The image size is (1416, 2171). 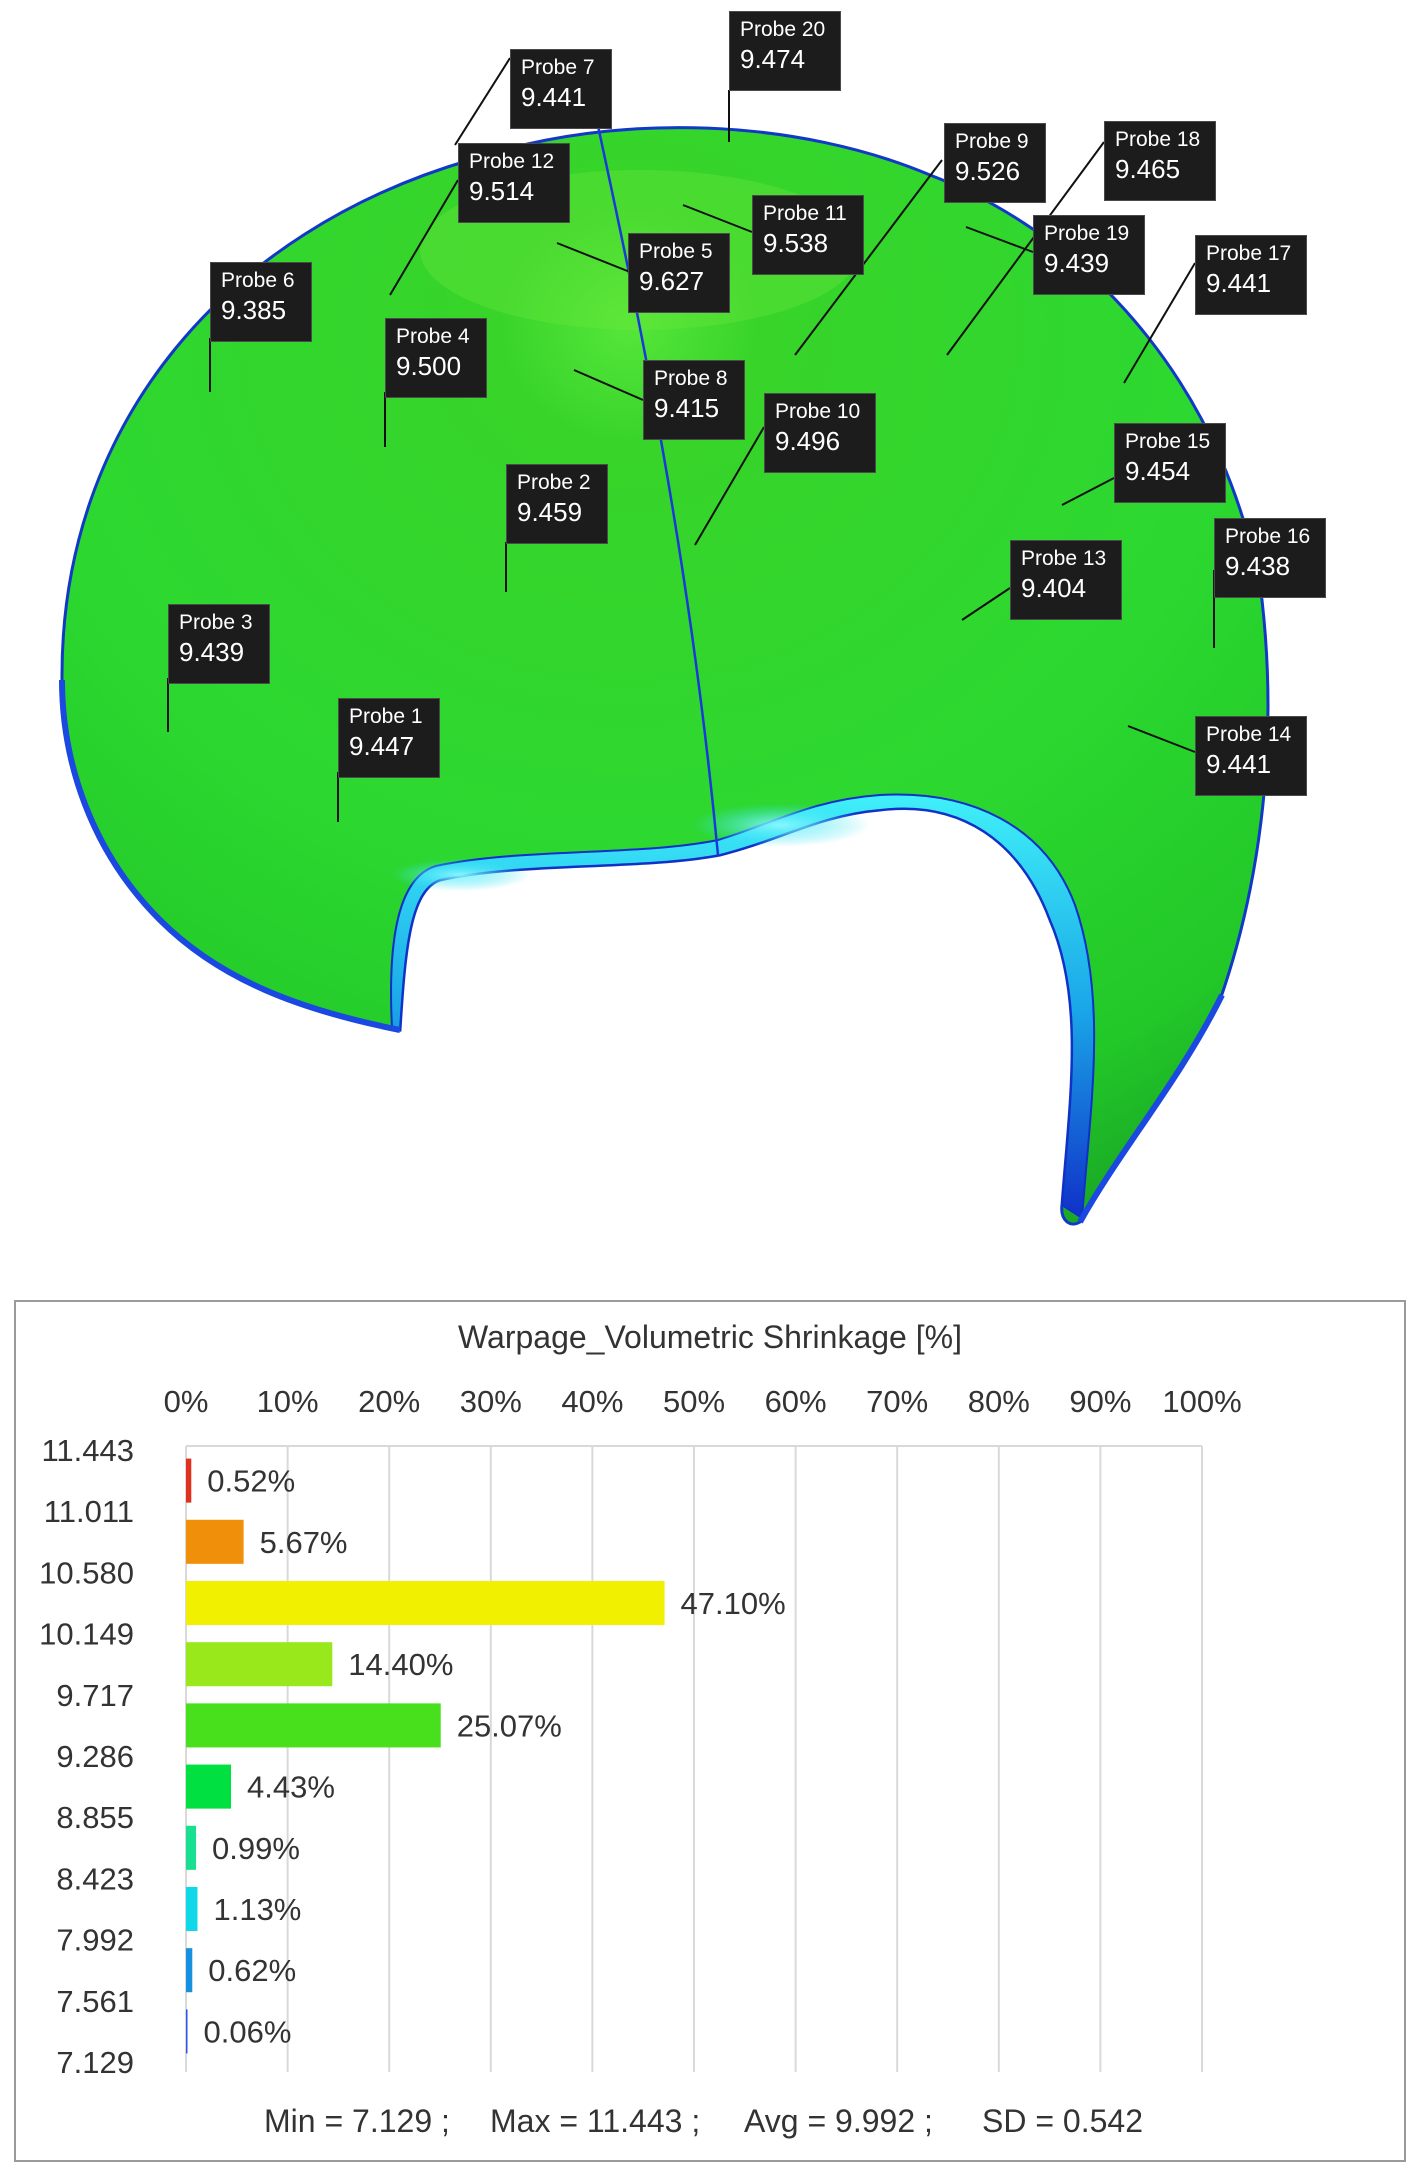 What do you see at coordinates (592, 1401) in the screenshot?
I see `x-tick-label: 40%` at bounding box center [592, 1401].